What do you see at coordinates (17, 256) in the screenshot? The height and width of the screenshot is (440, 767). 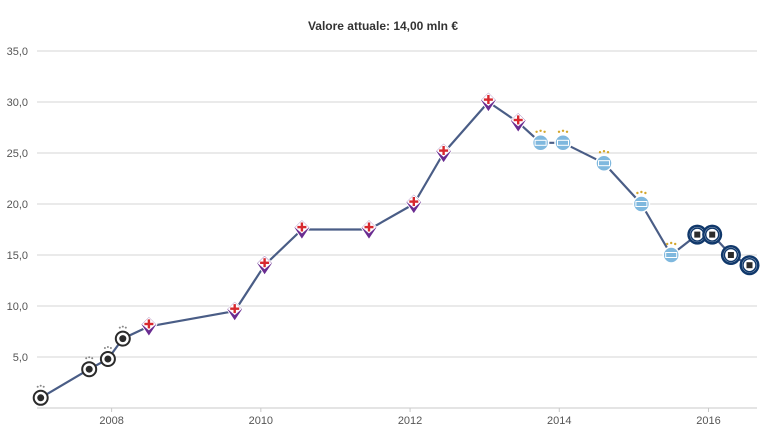 I see `y-tick-label: 15,0` at bounding box center [17, 256].